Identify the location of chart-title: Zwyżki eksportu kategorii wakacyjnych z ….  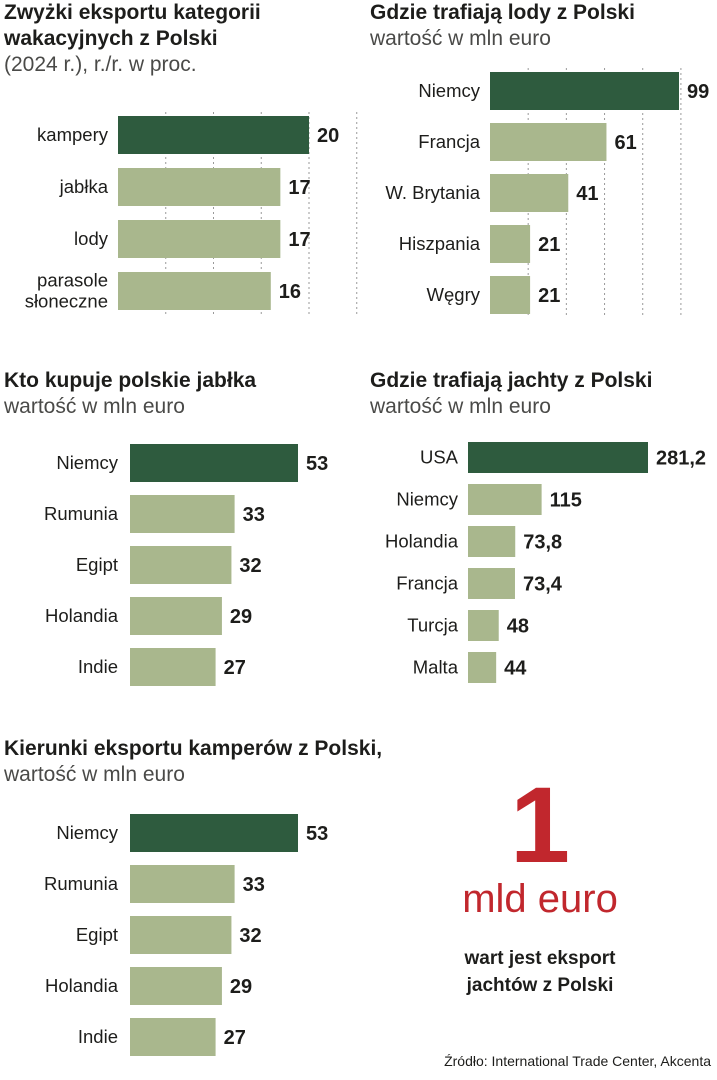
(132, 38).